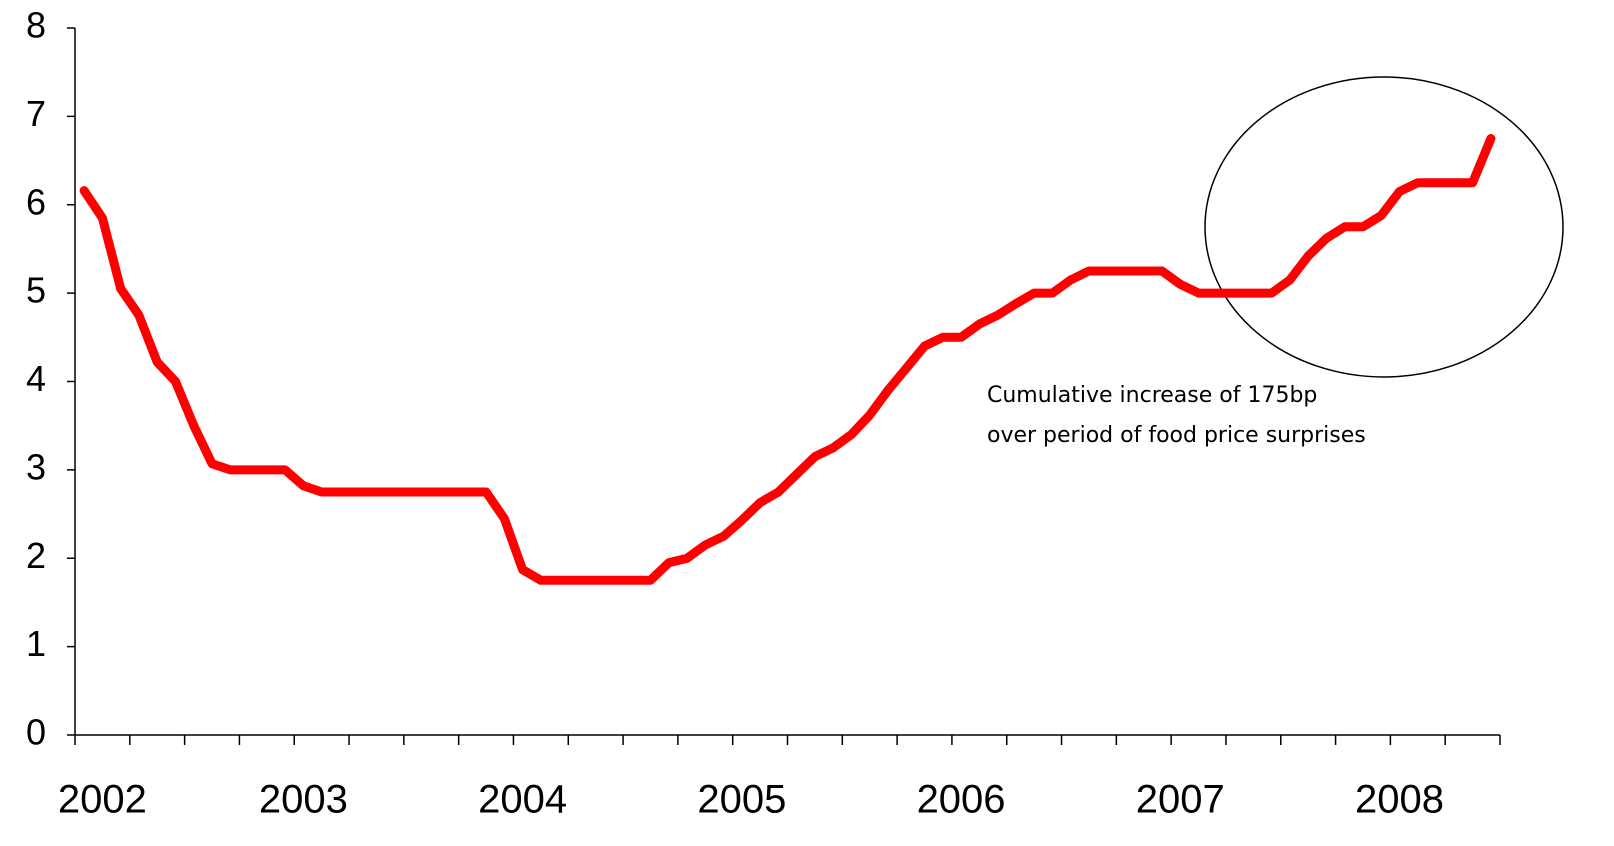  Describe the element at coordinates (36, 113) in the screenshot. I see `y-tick-label: 7` at that location.